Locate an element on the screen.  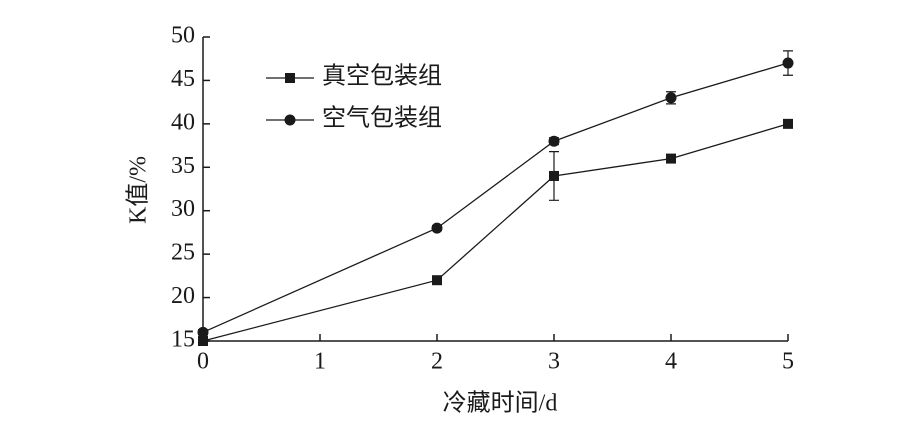
x-tick-label: 5 is located at coordinates (788, 362).